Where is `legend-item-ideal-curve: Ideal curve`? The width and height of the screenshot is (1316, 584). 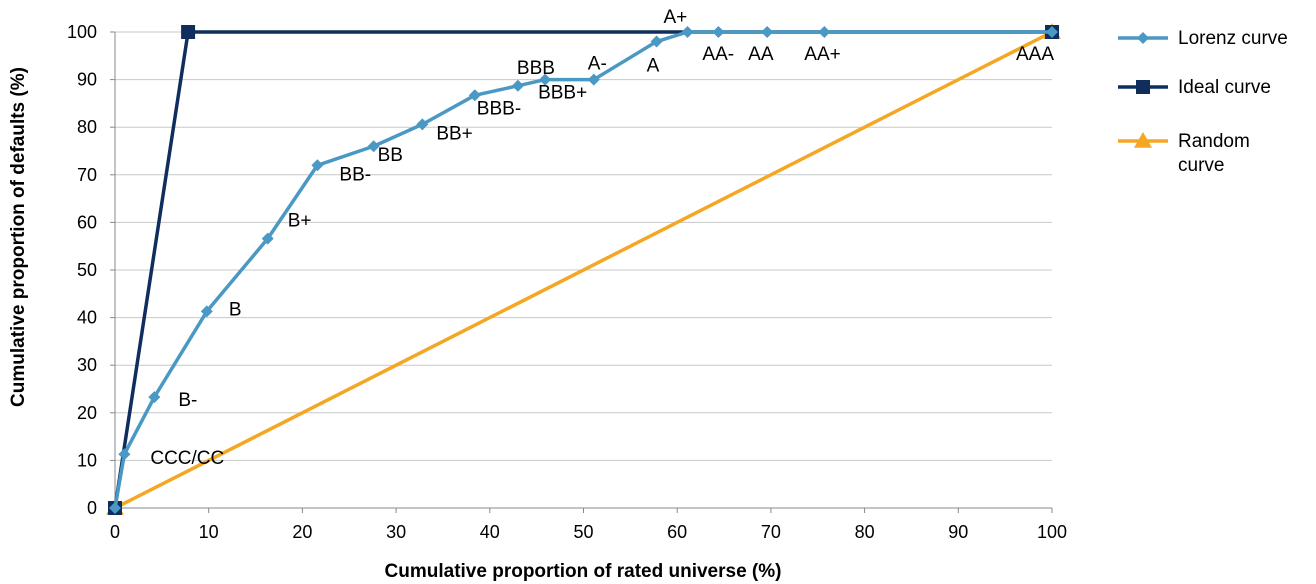 legend-item-ideal-curve: Ideal curve is located at coordinates (1194, 87).